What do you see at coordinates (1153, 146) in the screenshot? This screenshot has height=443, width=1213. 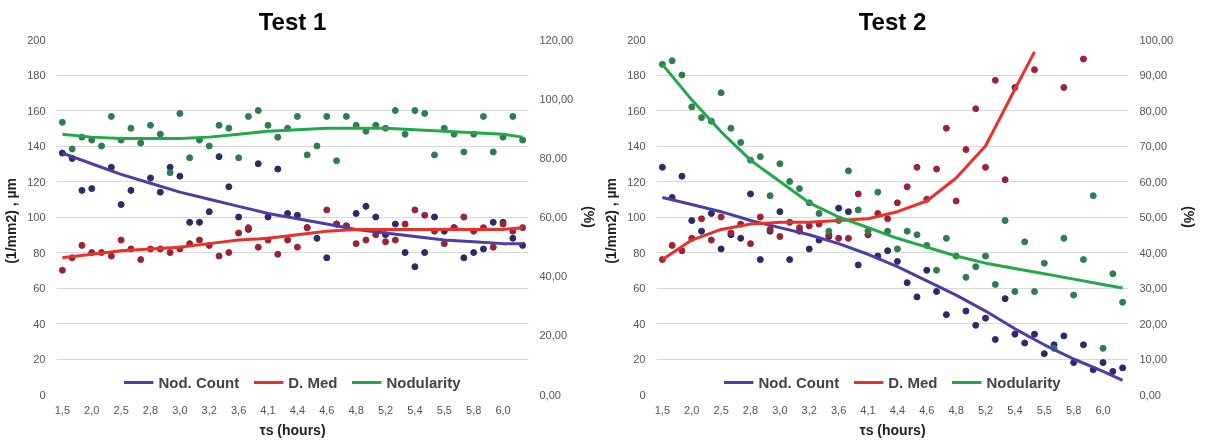 I see `y2-tick-label: 70,00` at bounding box center [1153, 146].